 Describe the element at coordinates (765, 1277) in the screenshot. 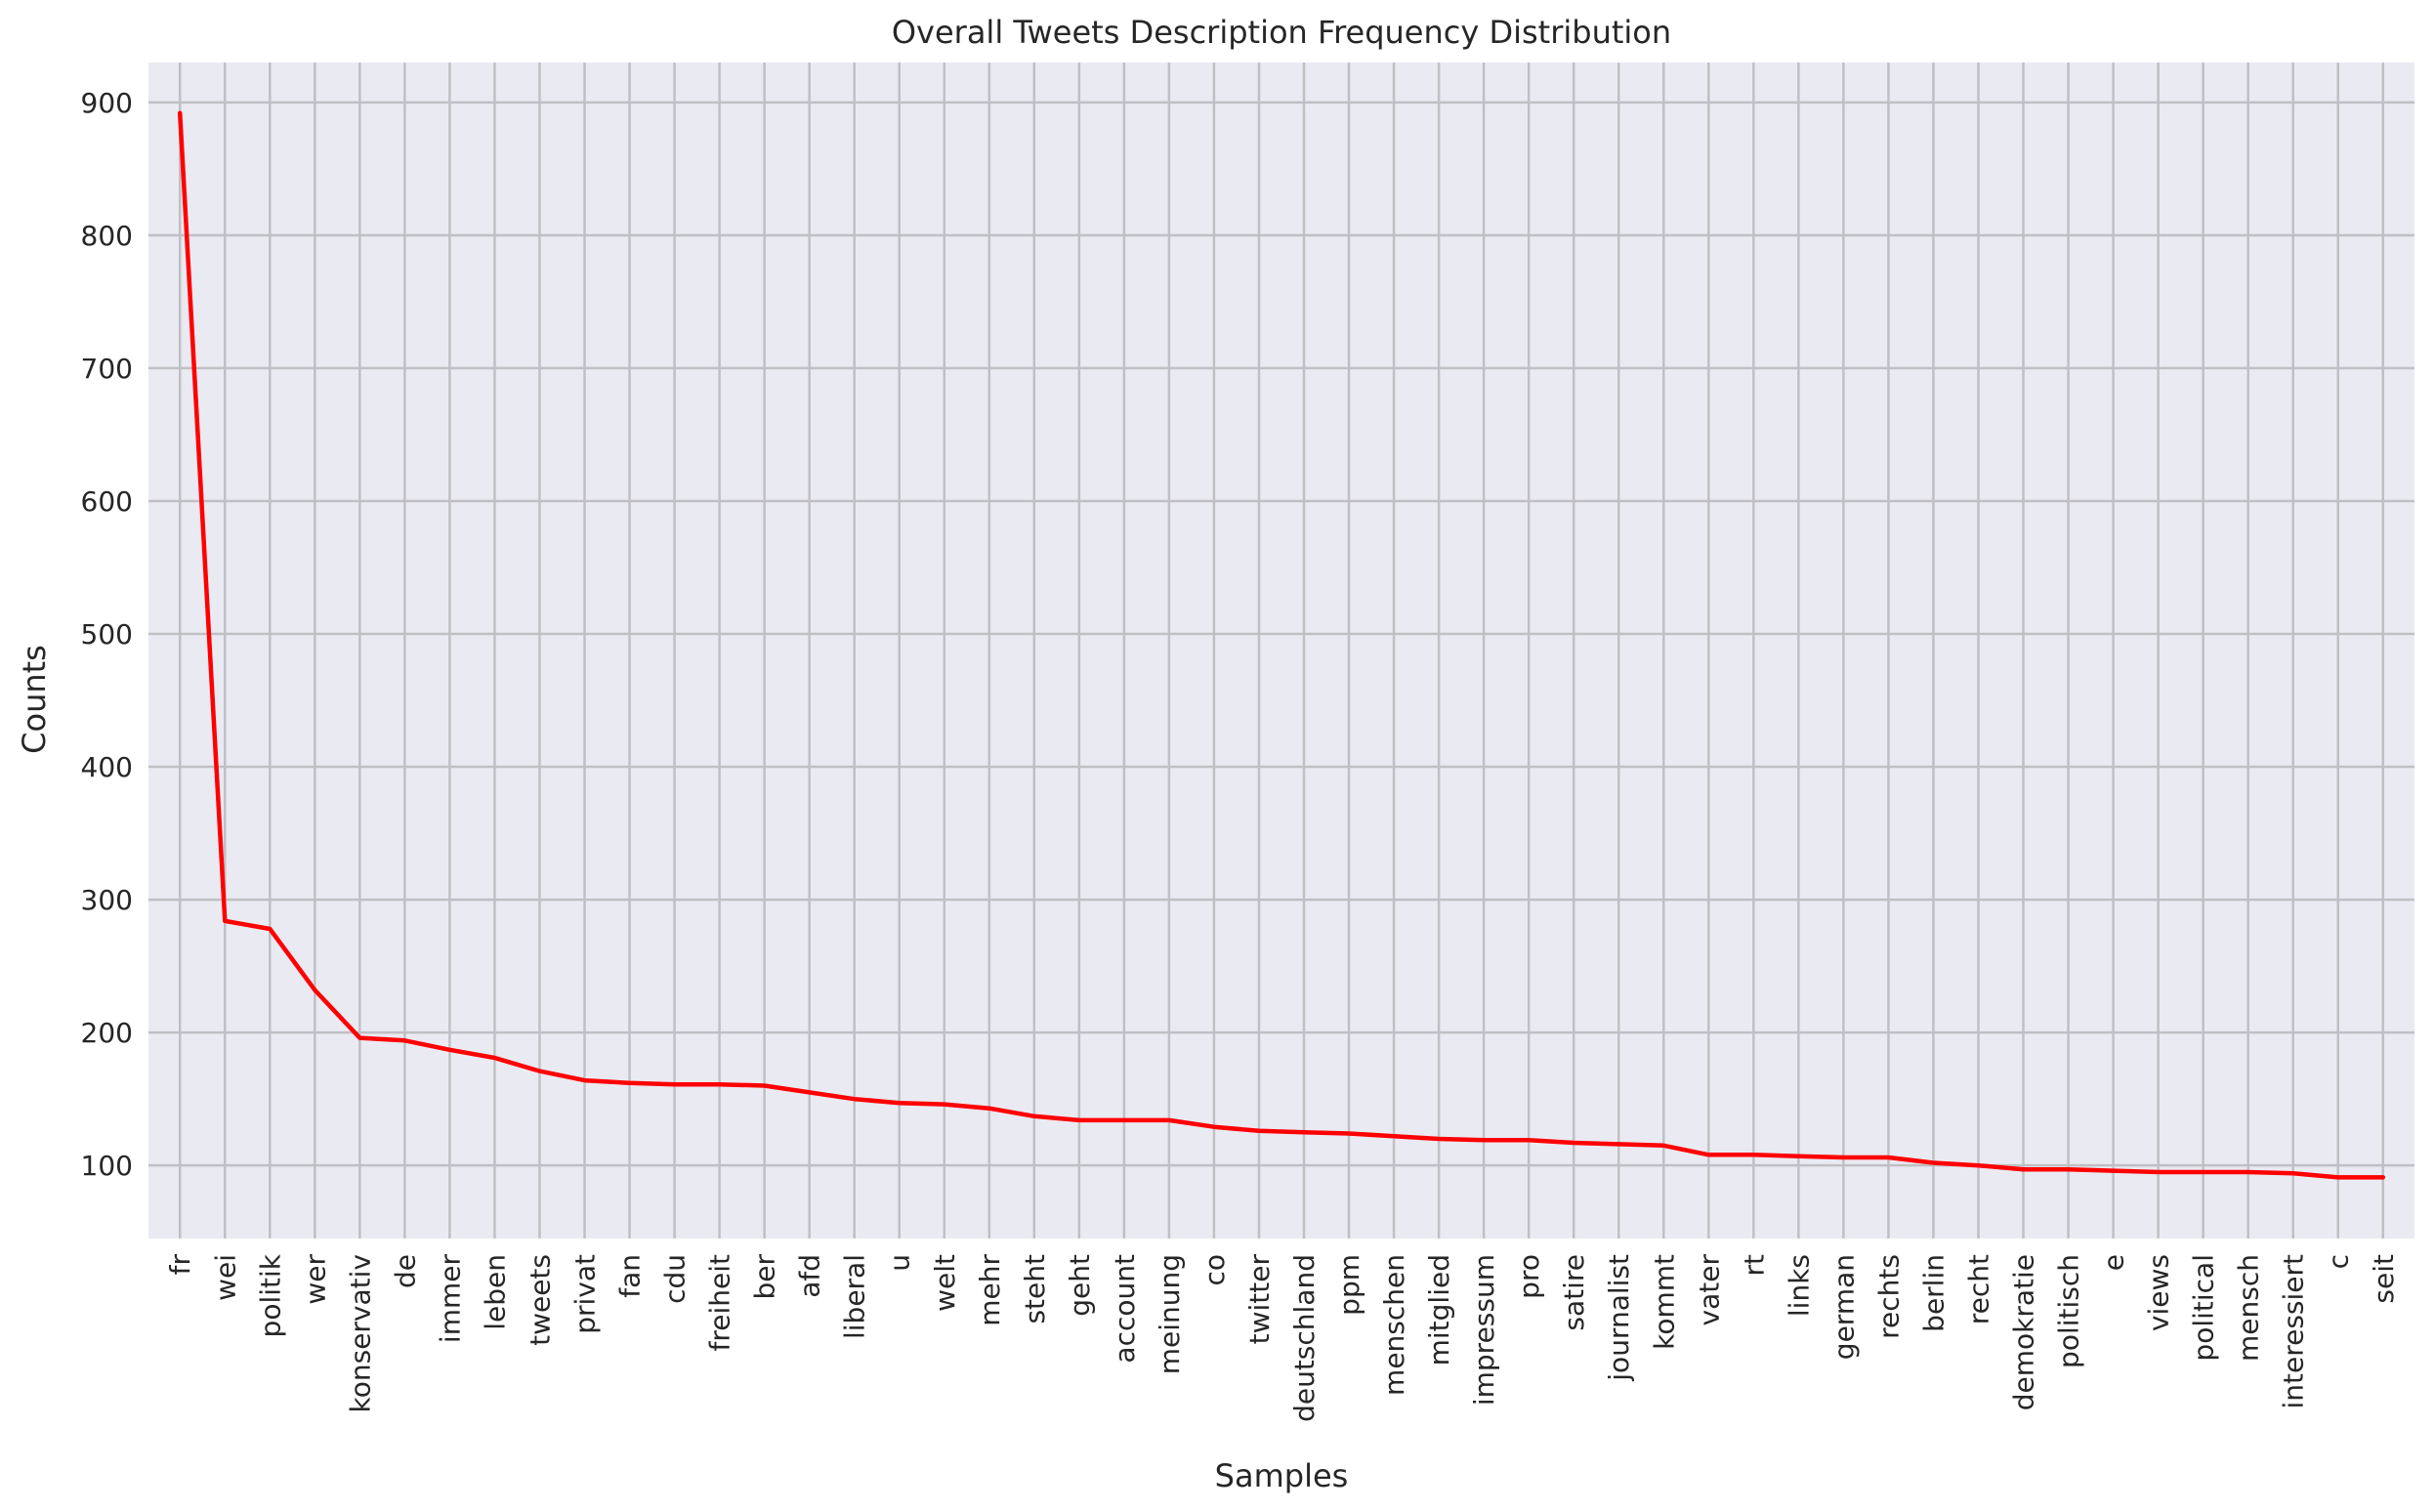

I see `x-tick-label: ber` at that location.